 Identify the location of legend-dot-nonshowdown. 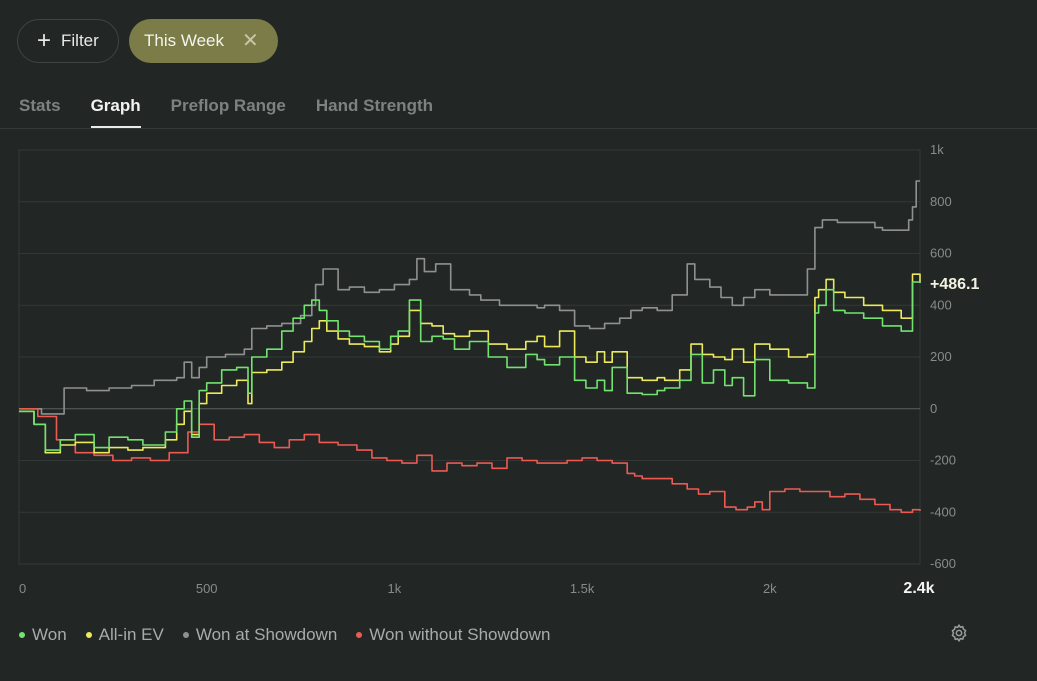
(359, 635).